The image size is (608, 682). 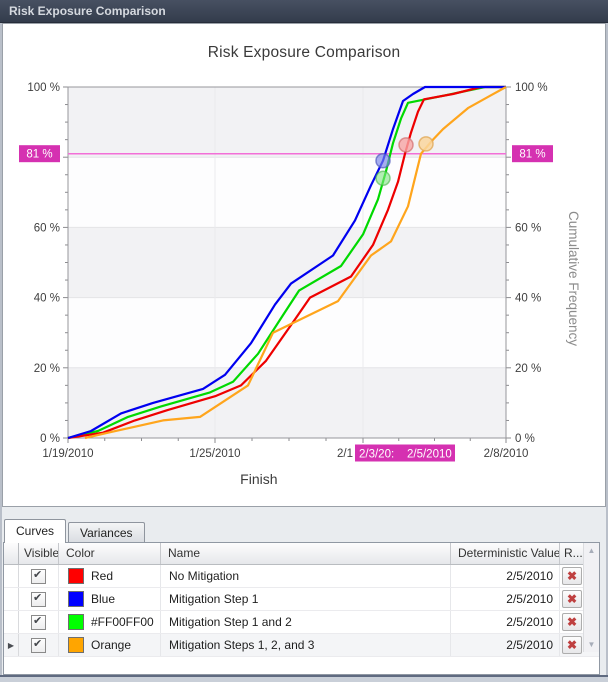 I want to click on tab-variances: Variances, so click(x=106, y=532).